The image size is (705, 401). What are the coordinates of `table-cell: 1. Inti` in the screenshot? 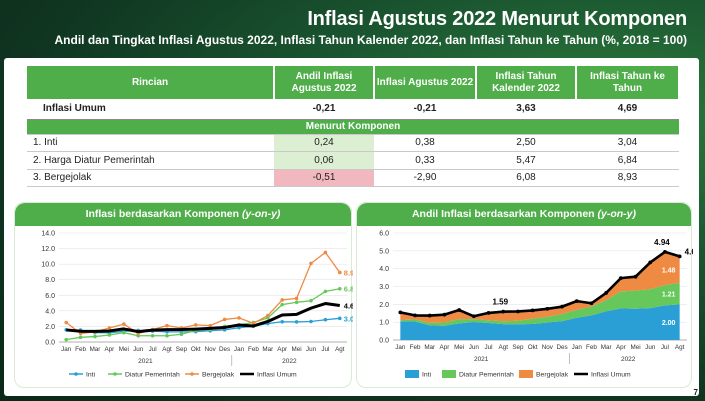 It's located at (150, 143).